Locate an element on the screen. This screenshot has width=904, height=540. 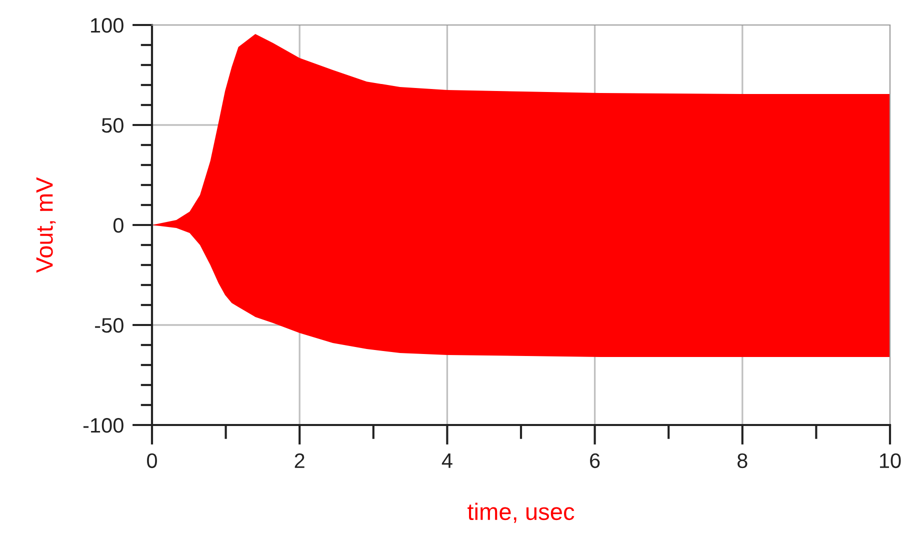
x-tick-label: 4 is located at coordinates (447, 461).